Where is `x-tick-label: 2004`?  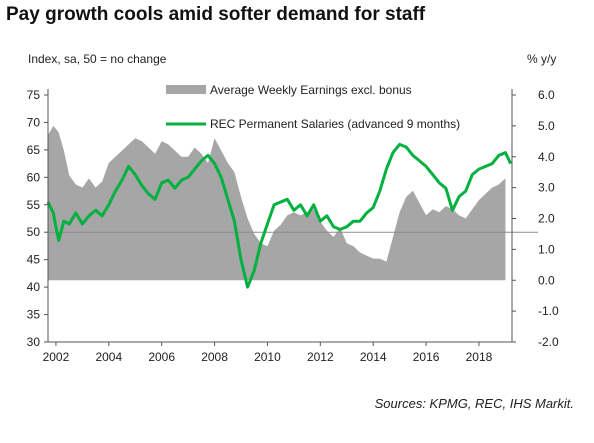
x-tick-label: 2004 is located at coordinates (108, 357).